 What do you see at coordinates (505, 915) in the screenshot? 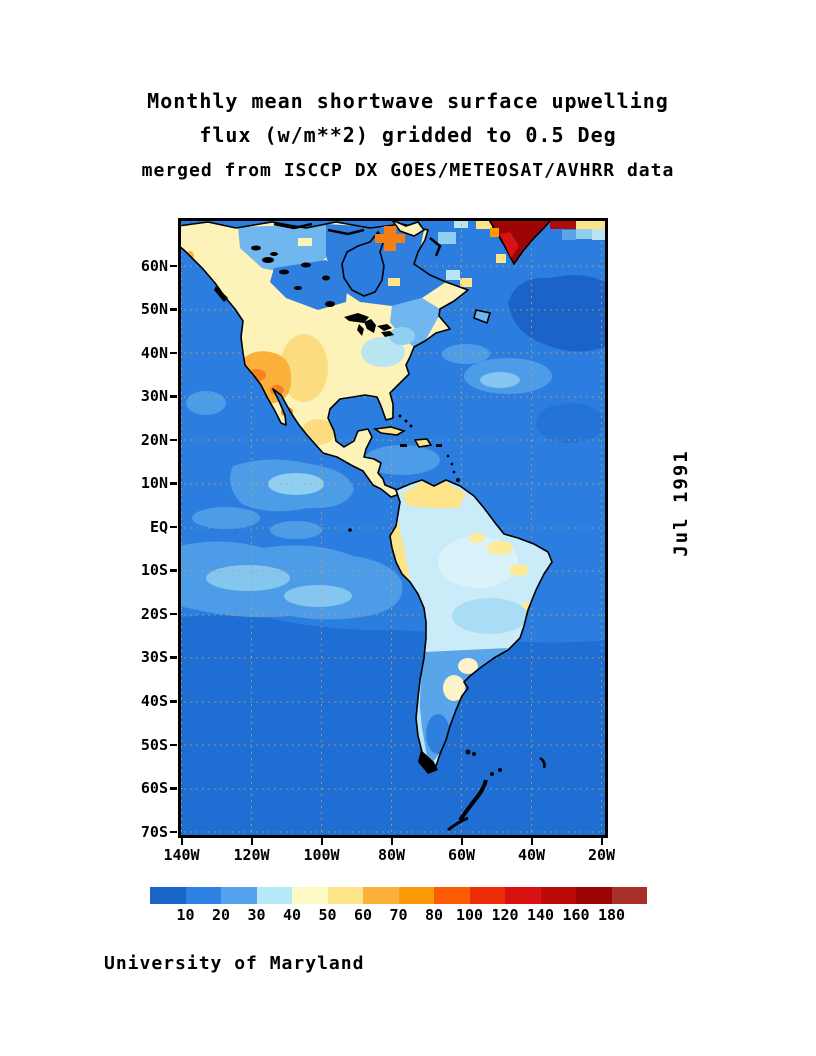
I see `colorbar-tick-label: 120` at bounding box center [505, 915].